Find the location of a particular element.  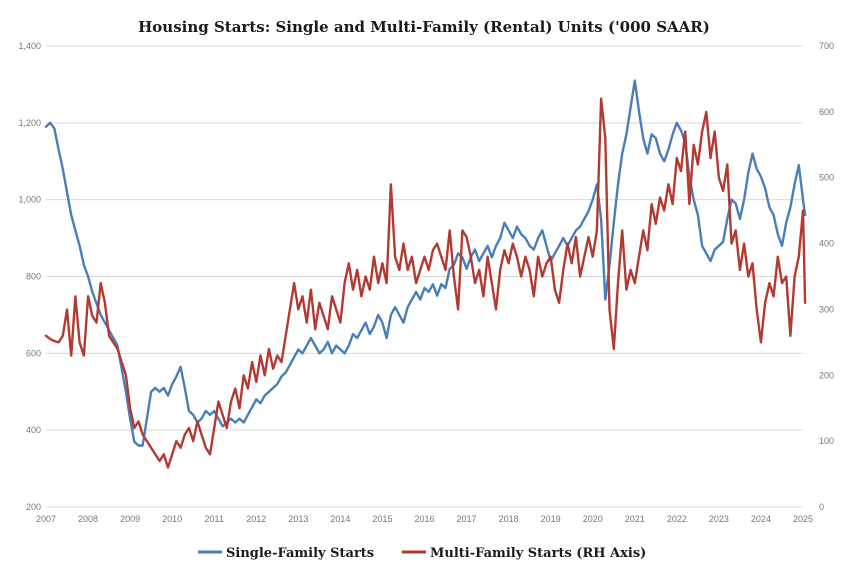

x-tick-label-2021: 2021 is located at coordinates (635, 519).